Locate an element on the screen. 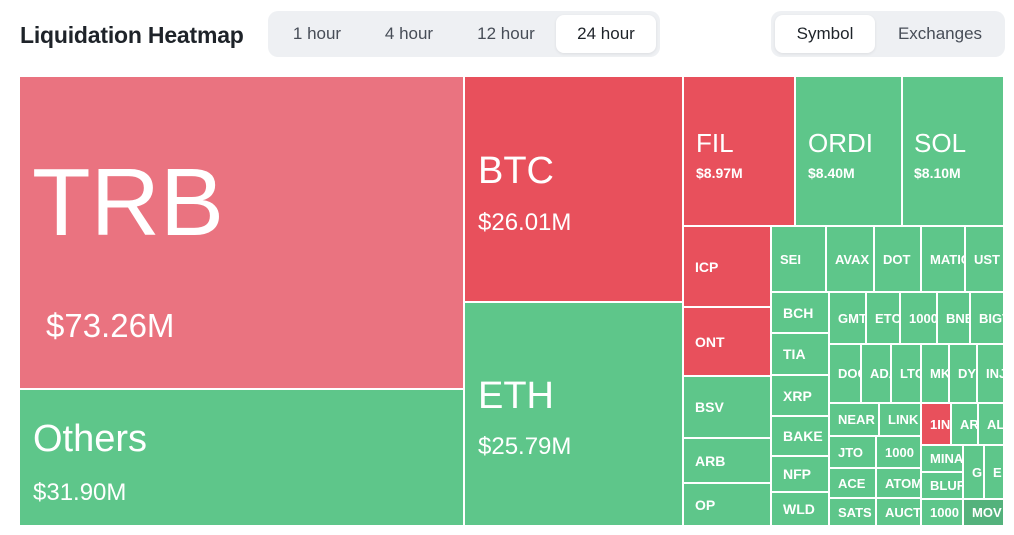 The height and width of the screenshot is (535, 1014). heatmap-tile-etc: ETC is located at coordinates (883, 318).